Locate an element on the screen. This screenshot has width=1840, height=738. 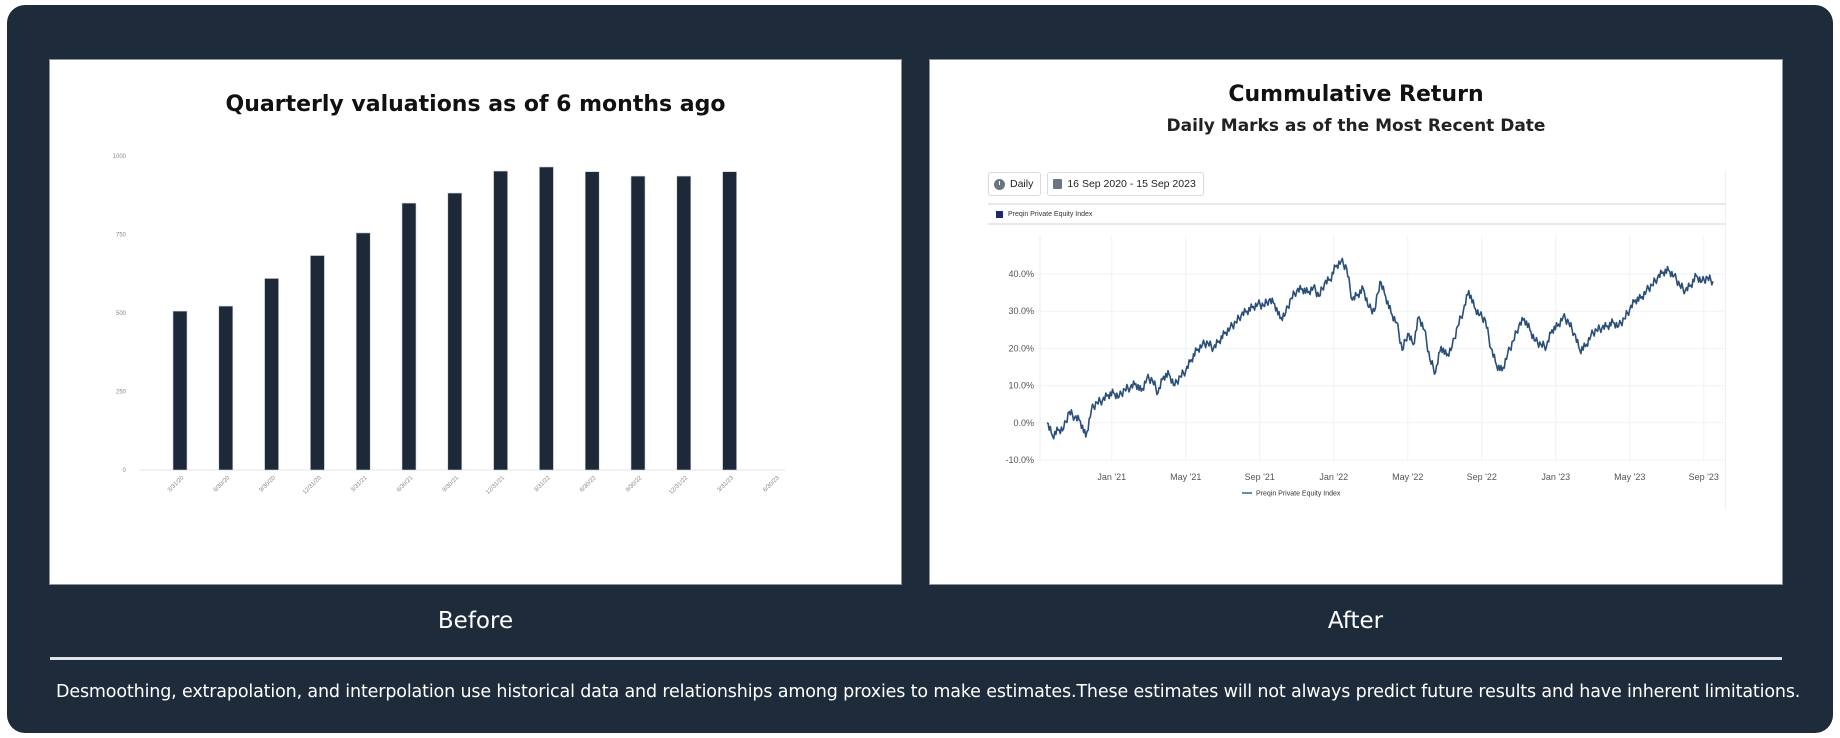
x-tick-label: 3/31/20 is located at coordinates (176, 484).